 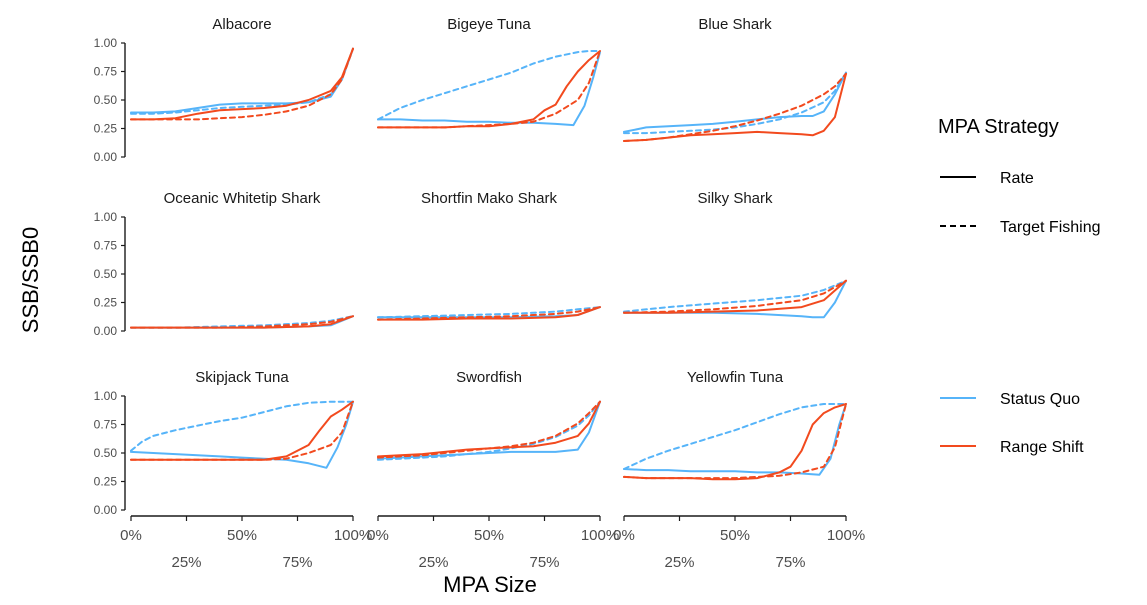 What do you see at coordinates (490, 584) in the screenshot?
I see `x-axis-title: MPA Size` at bounding box center [490, 584].